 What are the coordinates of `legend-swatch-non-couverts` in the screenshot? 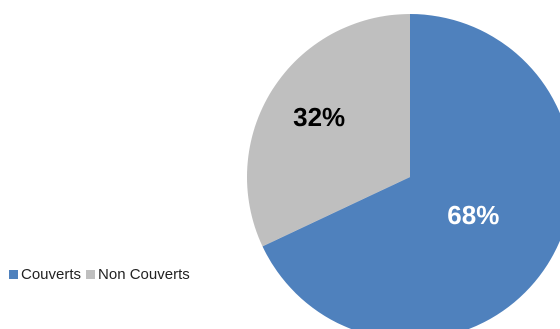 It's located at (91, 274).